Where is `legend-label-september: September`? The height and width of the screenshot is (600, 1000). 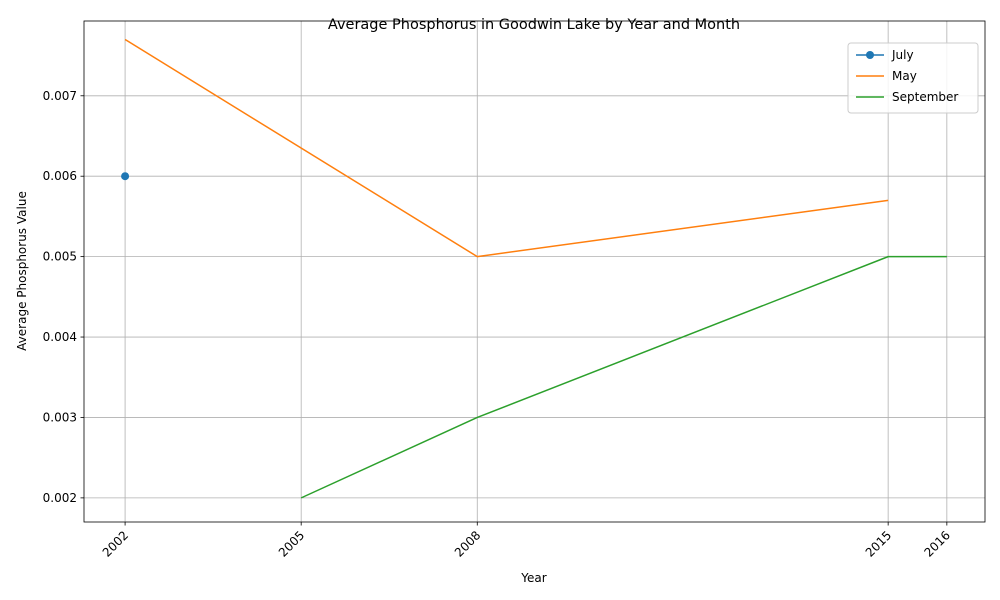 legend-label-september: September is located at coordinates (925, 97).